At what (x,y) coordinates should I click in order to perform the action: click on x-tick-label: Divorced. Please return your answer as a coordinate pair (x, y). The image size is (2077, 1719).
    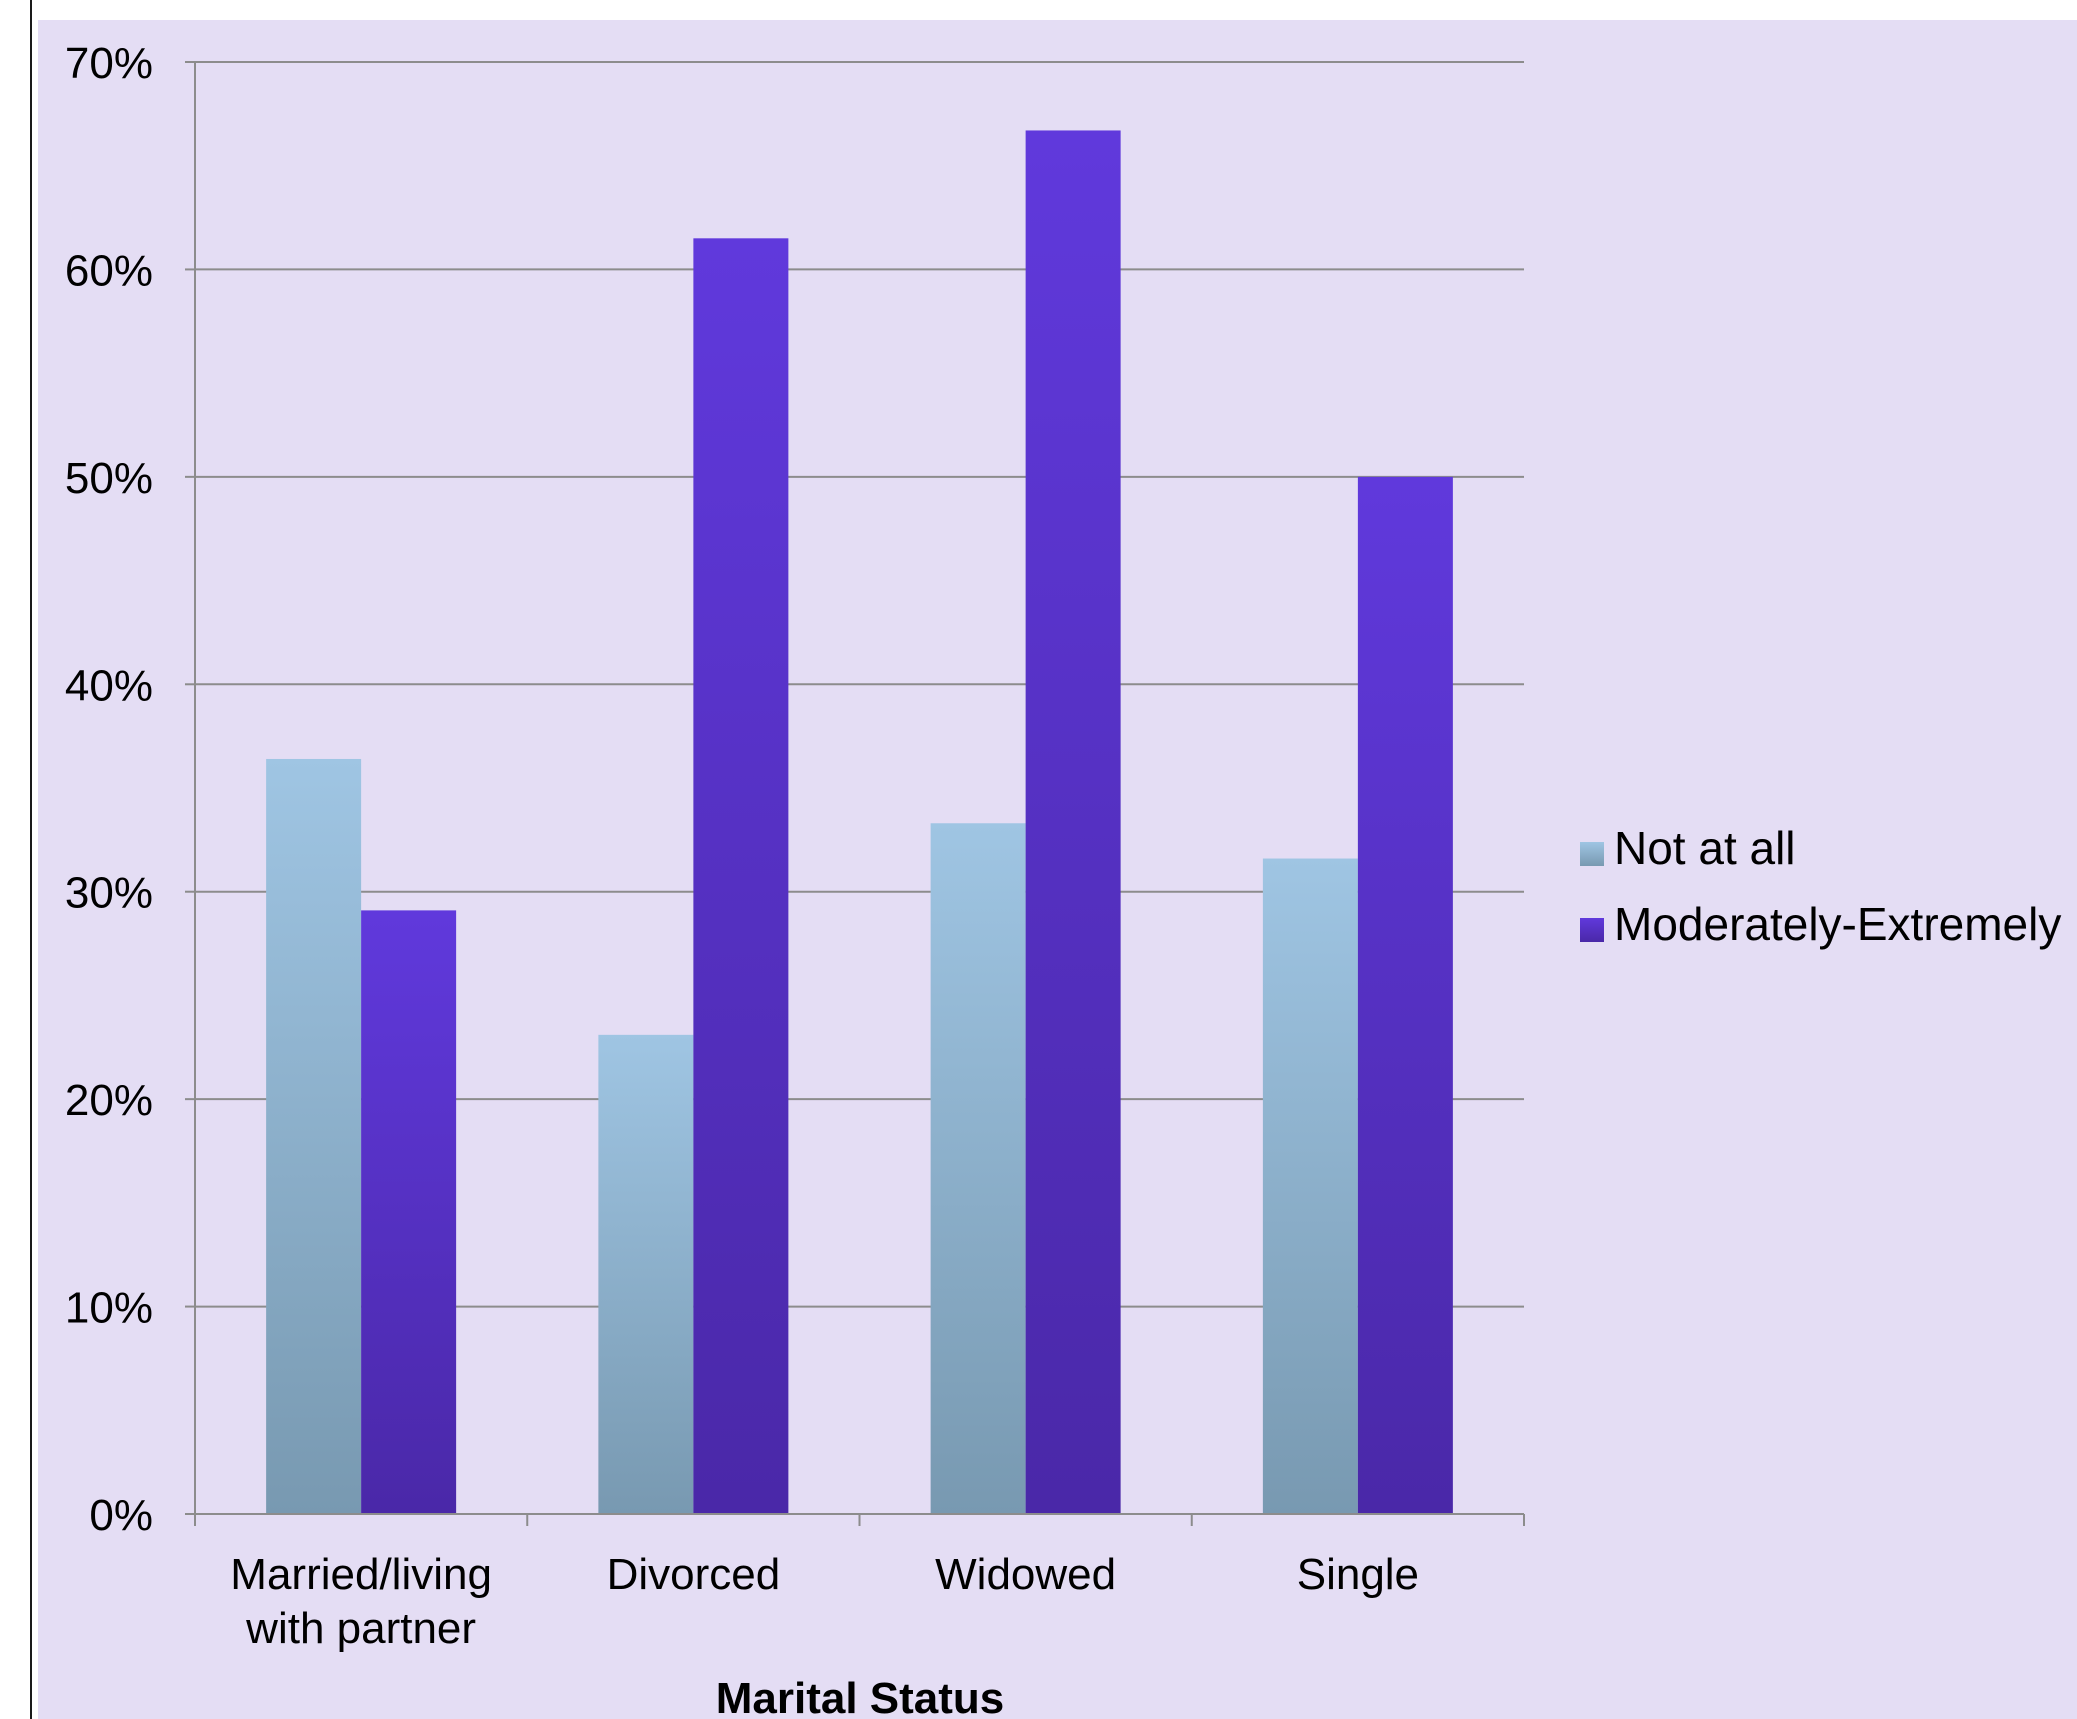
    Looking at the image, I should click on (694, 1574).